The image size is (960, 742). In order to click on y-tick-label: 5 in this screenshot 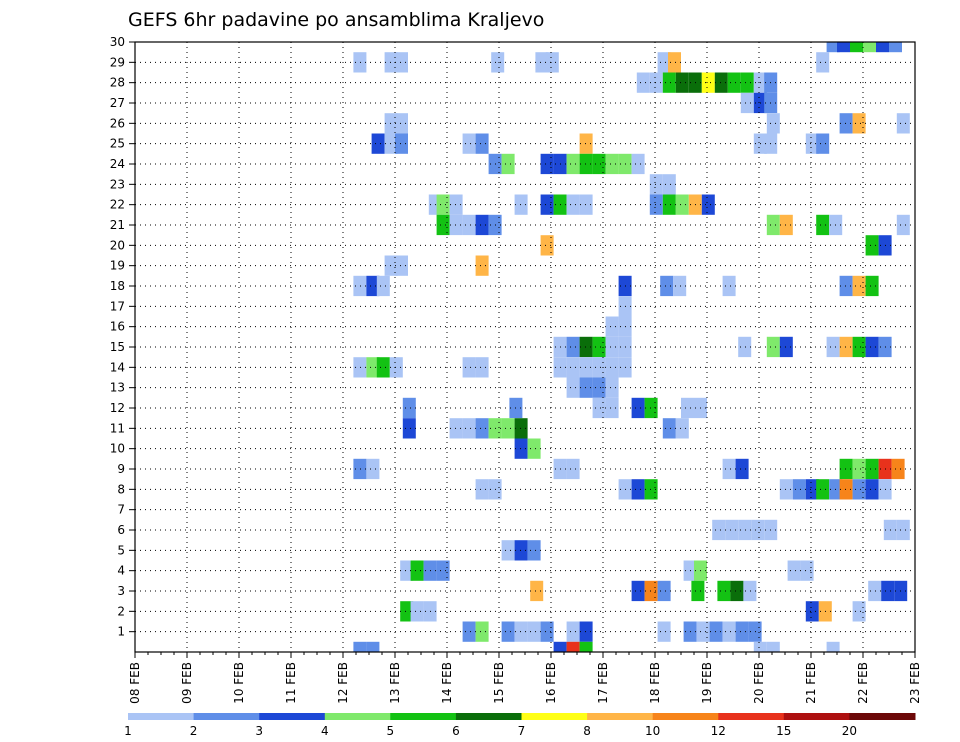, I will do `click(121, 550)`.